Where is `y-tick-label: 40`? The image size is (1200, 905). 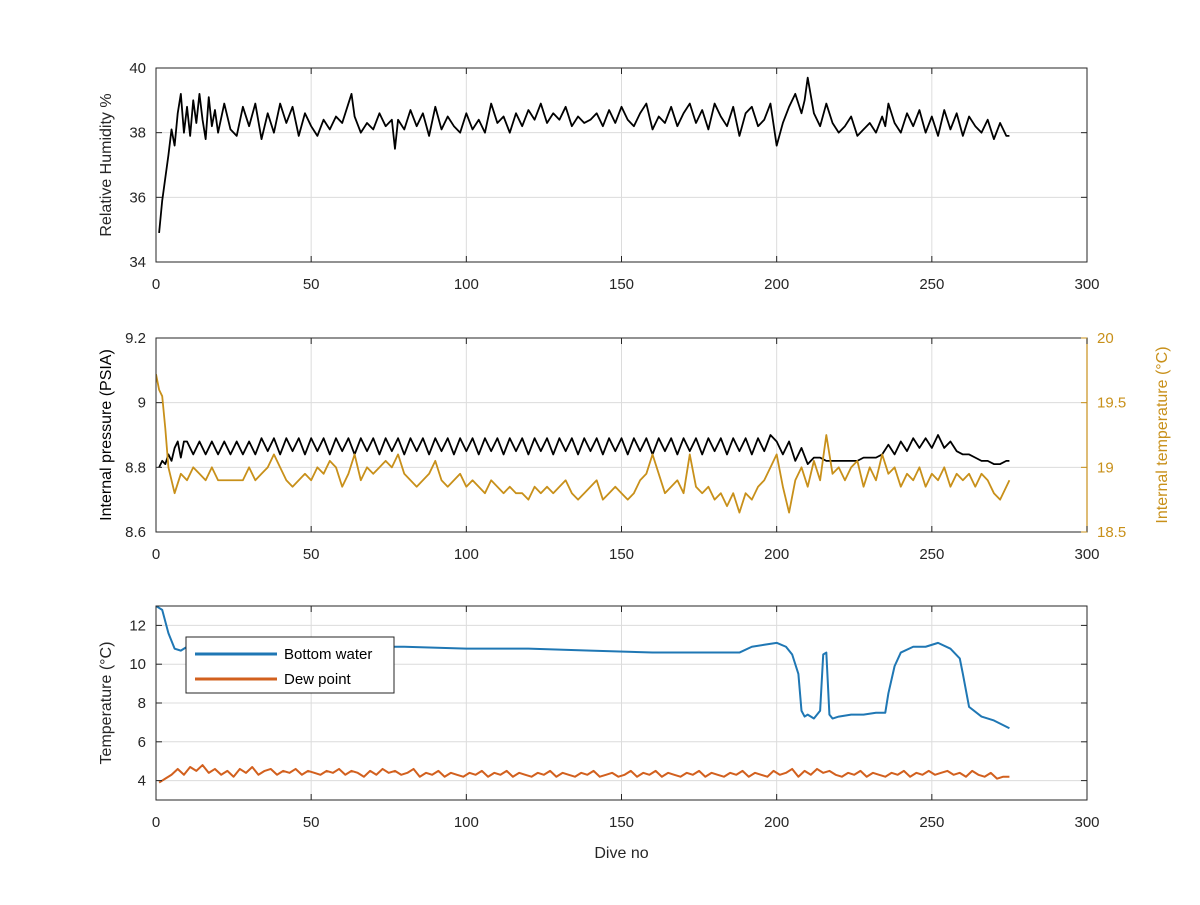 y-tick-label: 40 is located at coordinates (137, 68).